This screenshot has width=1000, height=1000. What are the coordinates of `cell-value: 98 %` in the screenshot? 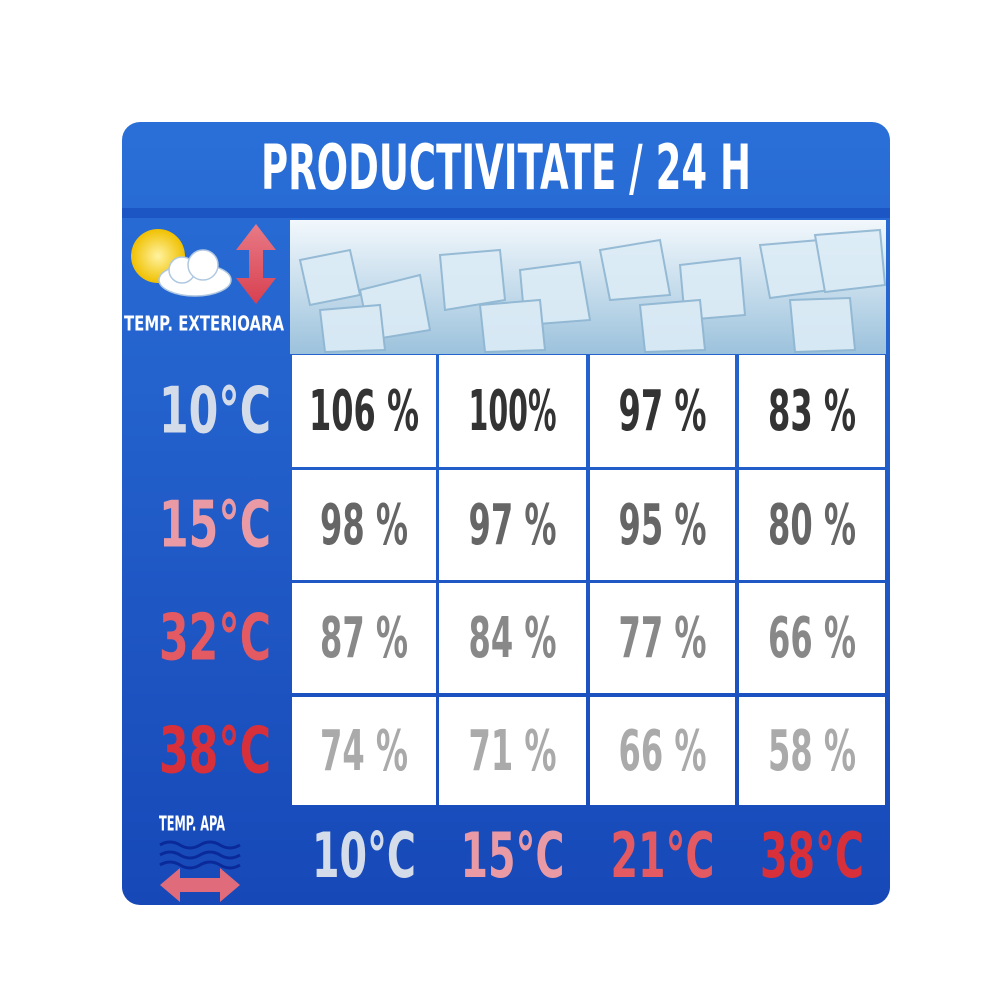 It's located at (364, 525).